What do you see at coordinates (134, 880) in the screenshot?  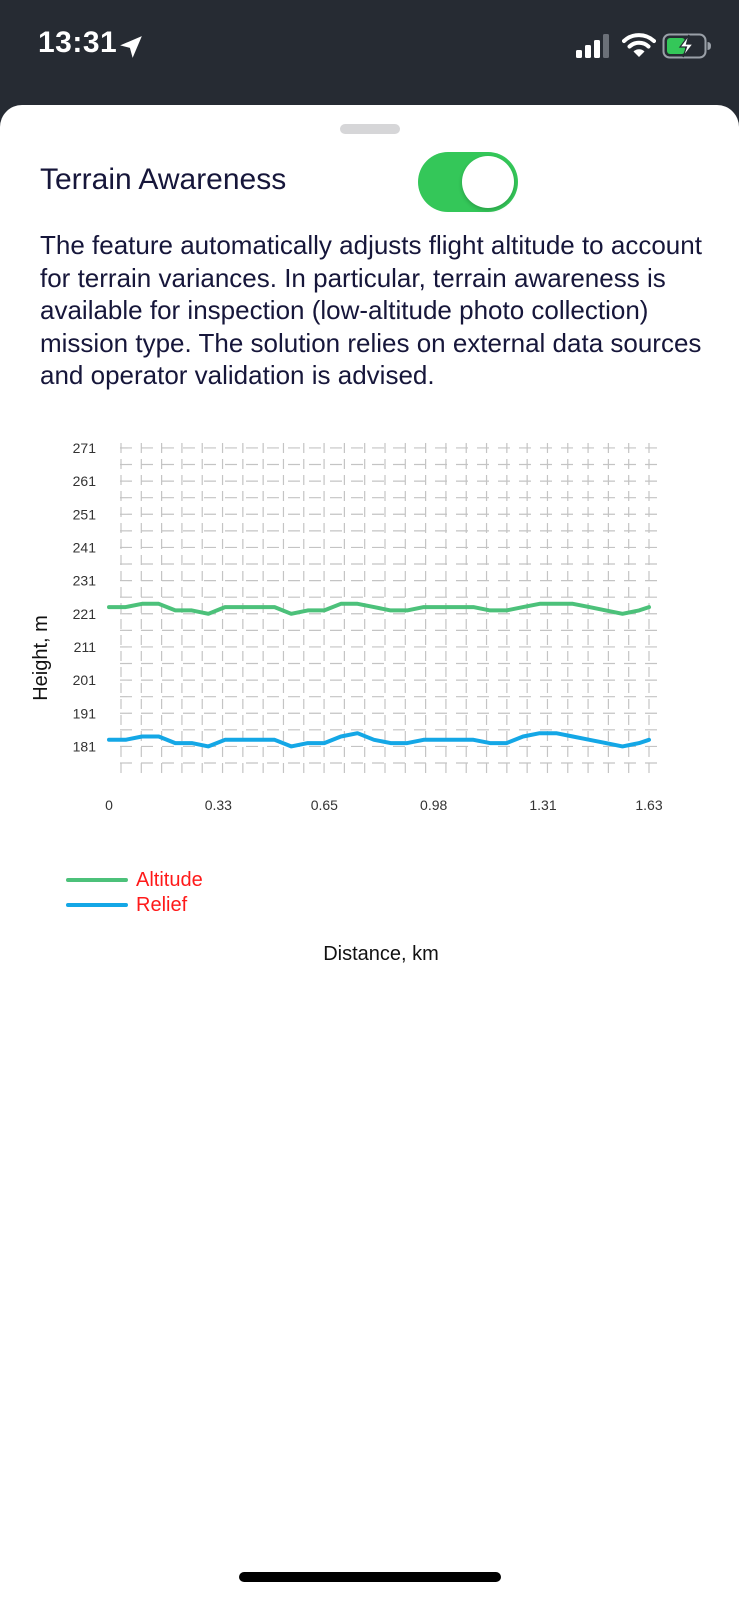 I see `legend-item-altitude: Altitude` at bounding box center [134, 880].